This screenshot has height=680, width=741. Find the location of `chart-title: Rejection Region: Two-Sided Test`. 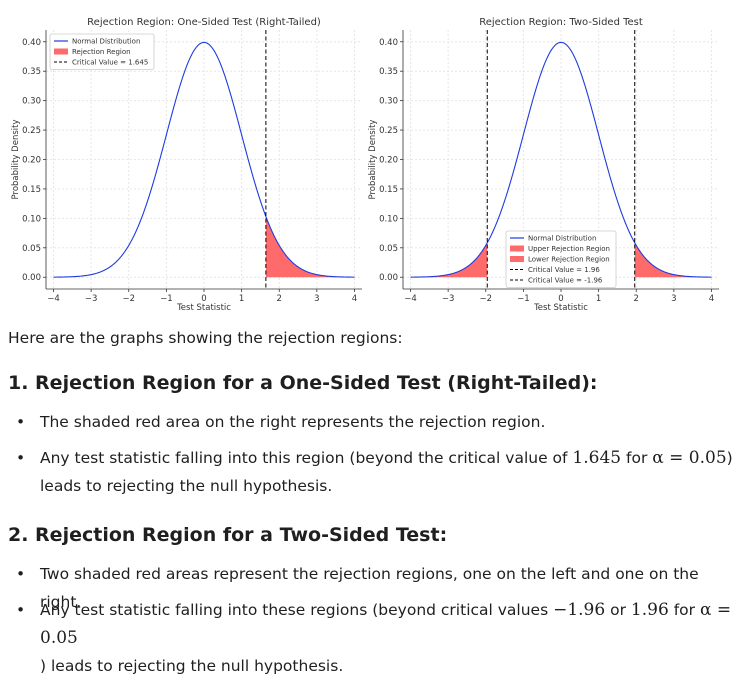

chart-title: Rejection Region: Two-Sided Test is located at coordinates (561, 22).